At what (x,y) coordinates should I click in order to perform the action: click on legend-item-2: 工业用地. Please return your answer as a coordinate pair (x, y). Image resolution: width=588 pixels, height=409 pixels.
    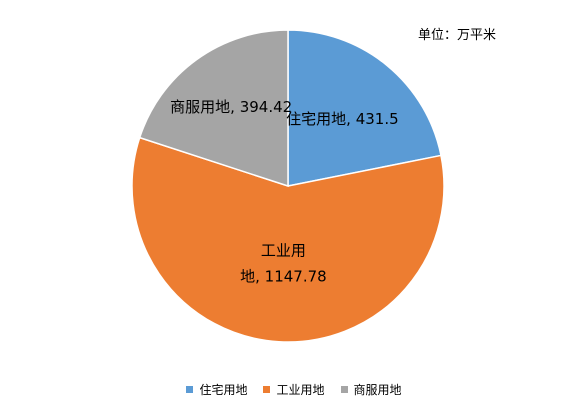
    Looking at the image, I should click on (294, 389).